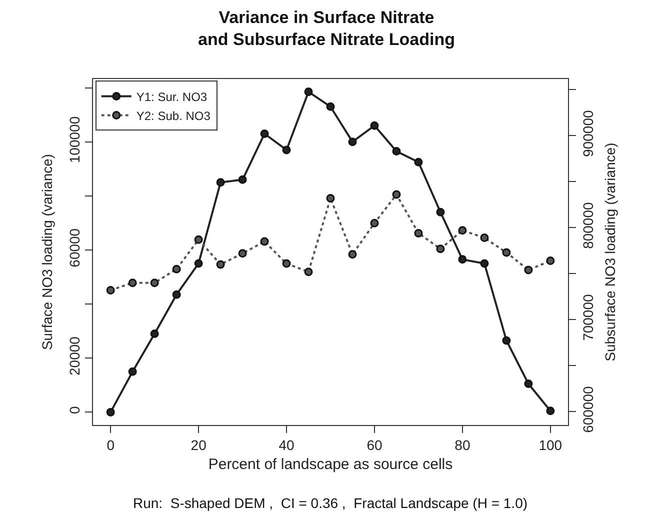  What do you see at coordinates (462, 444) in the screenshot?
I see `x-tick-label: 80` at bounding box center [462, 444].